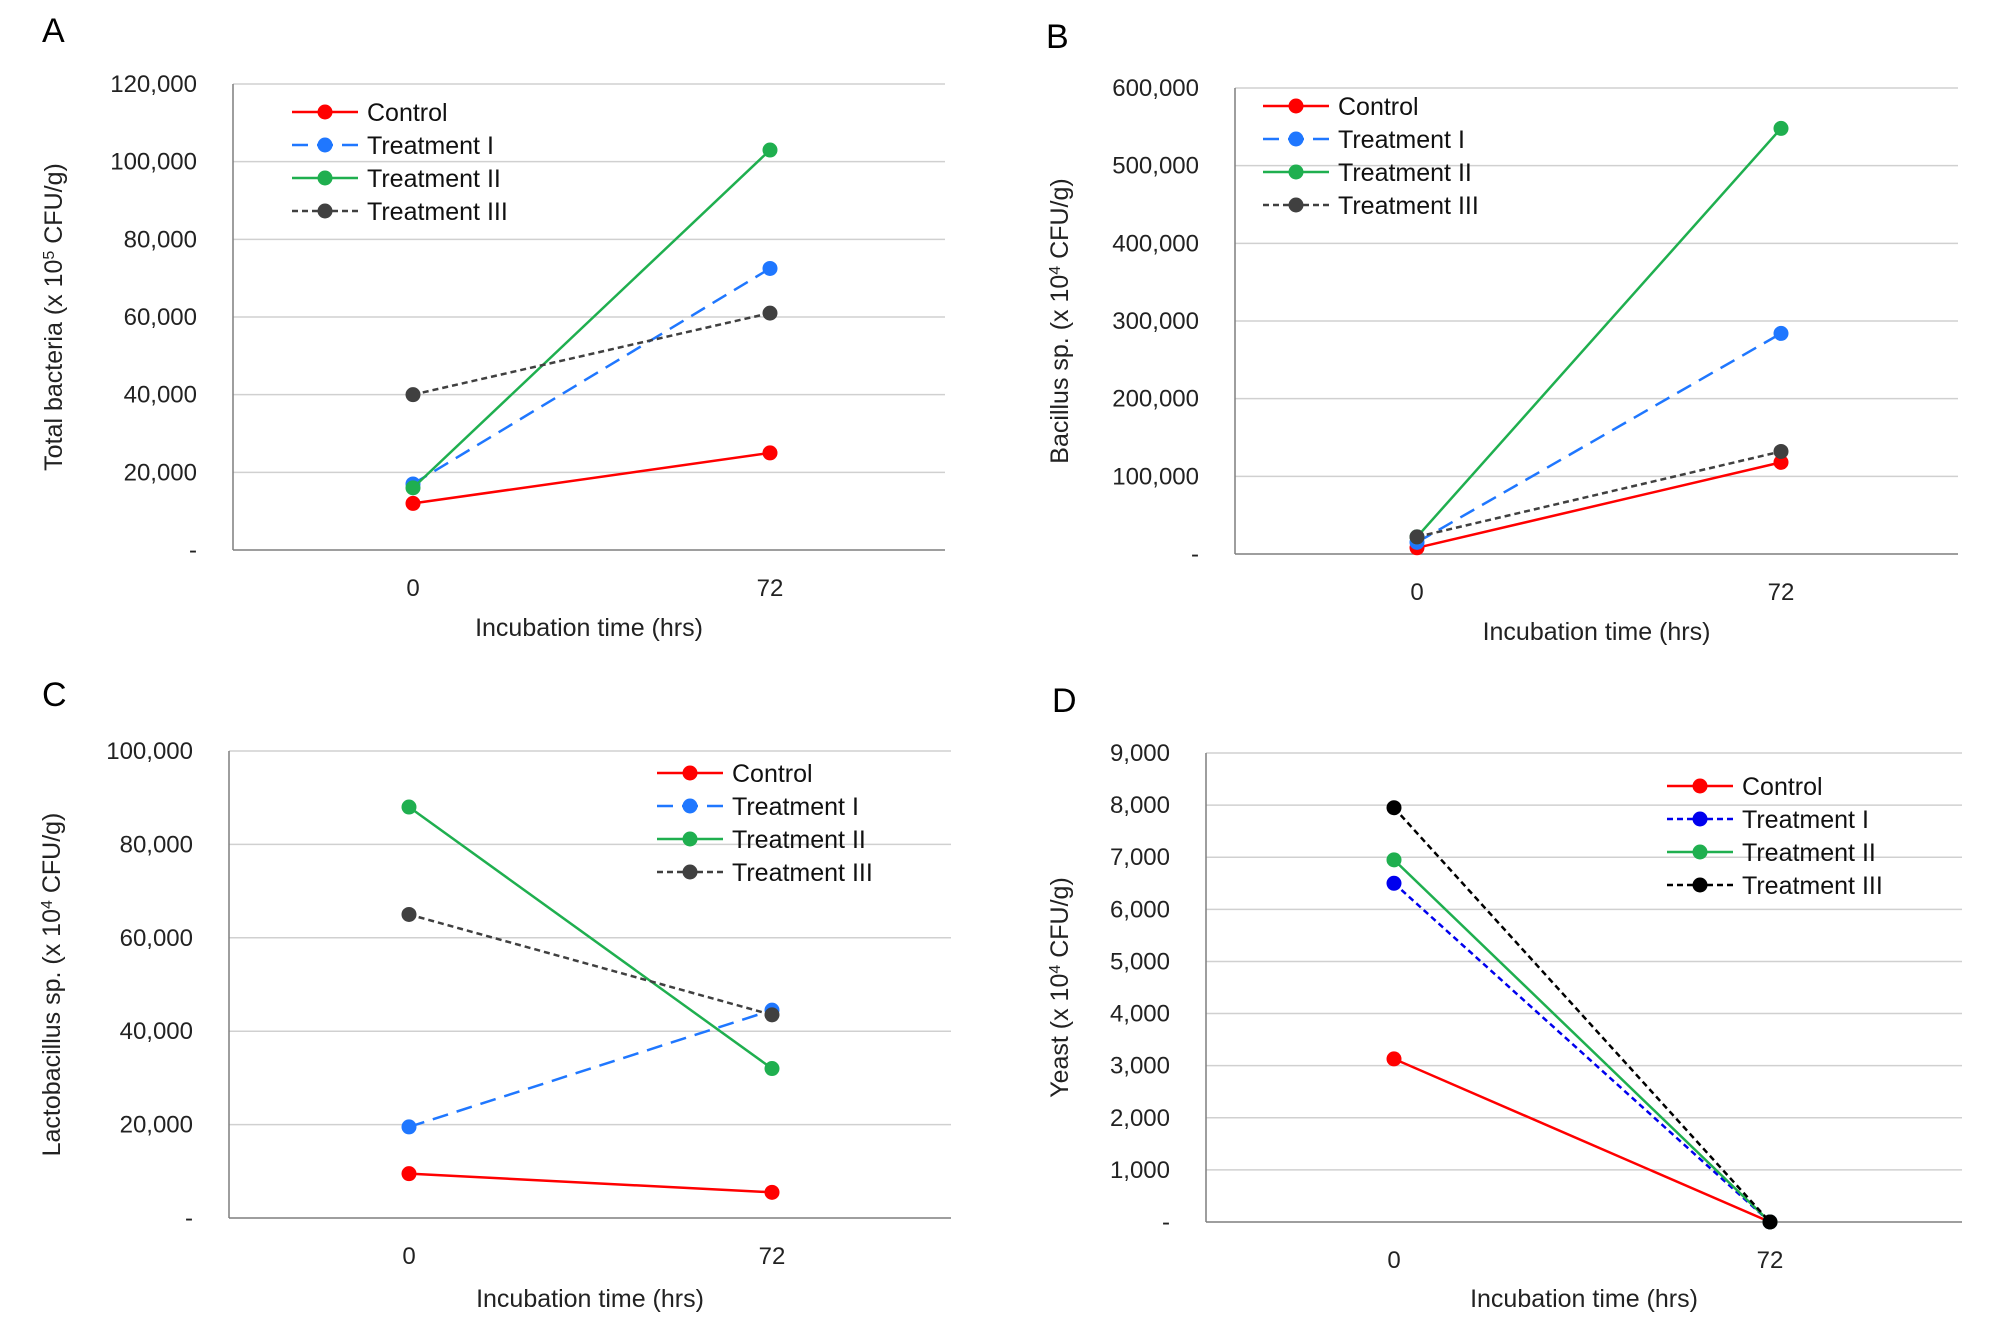 The width and height of the screenshot is (1994, 1332). I want to click on panel-letter: B, so click(1057, 37).